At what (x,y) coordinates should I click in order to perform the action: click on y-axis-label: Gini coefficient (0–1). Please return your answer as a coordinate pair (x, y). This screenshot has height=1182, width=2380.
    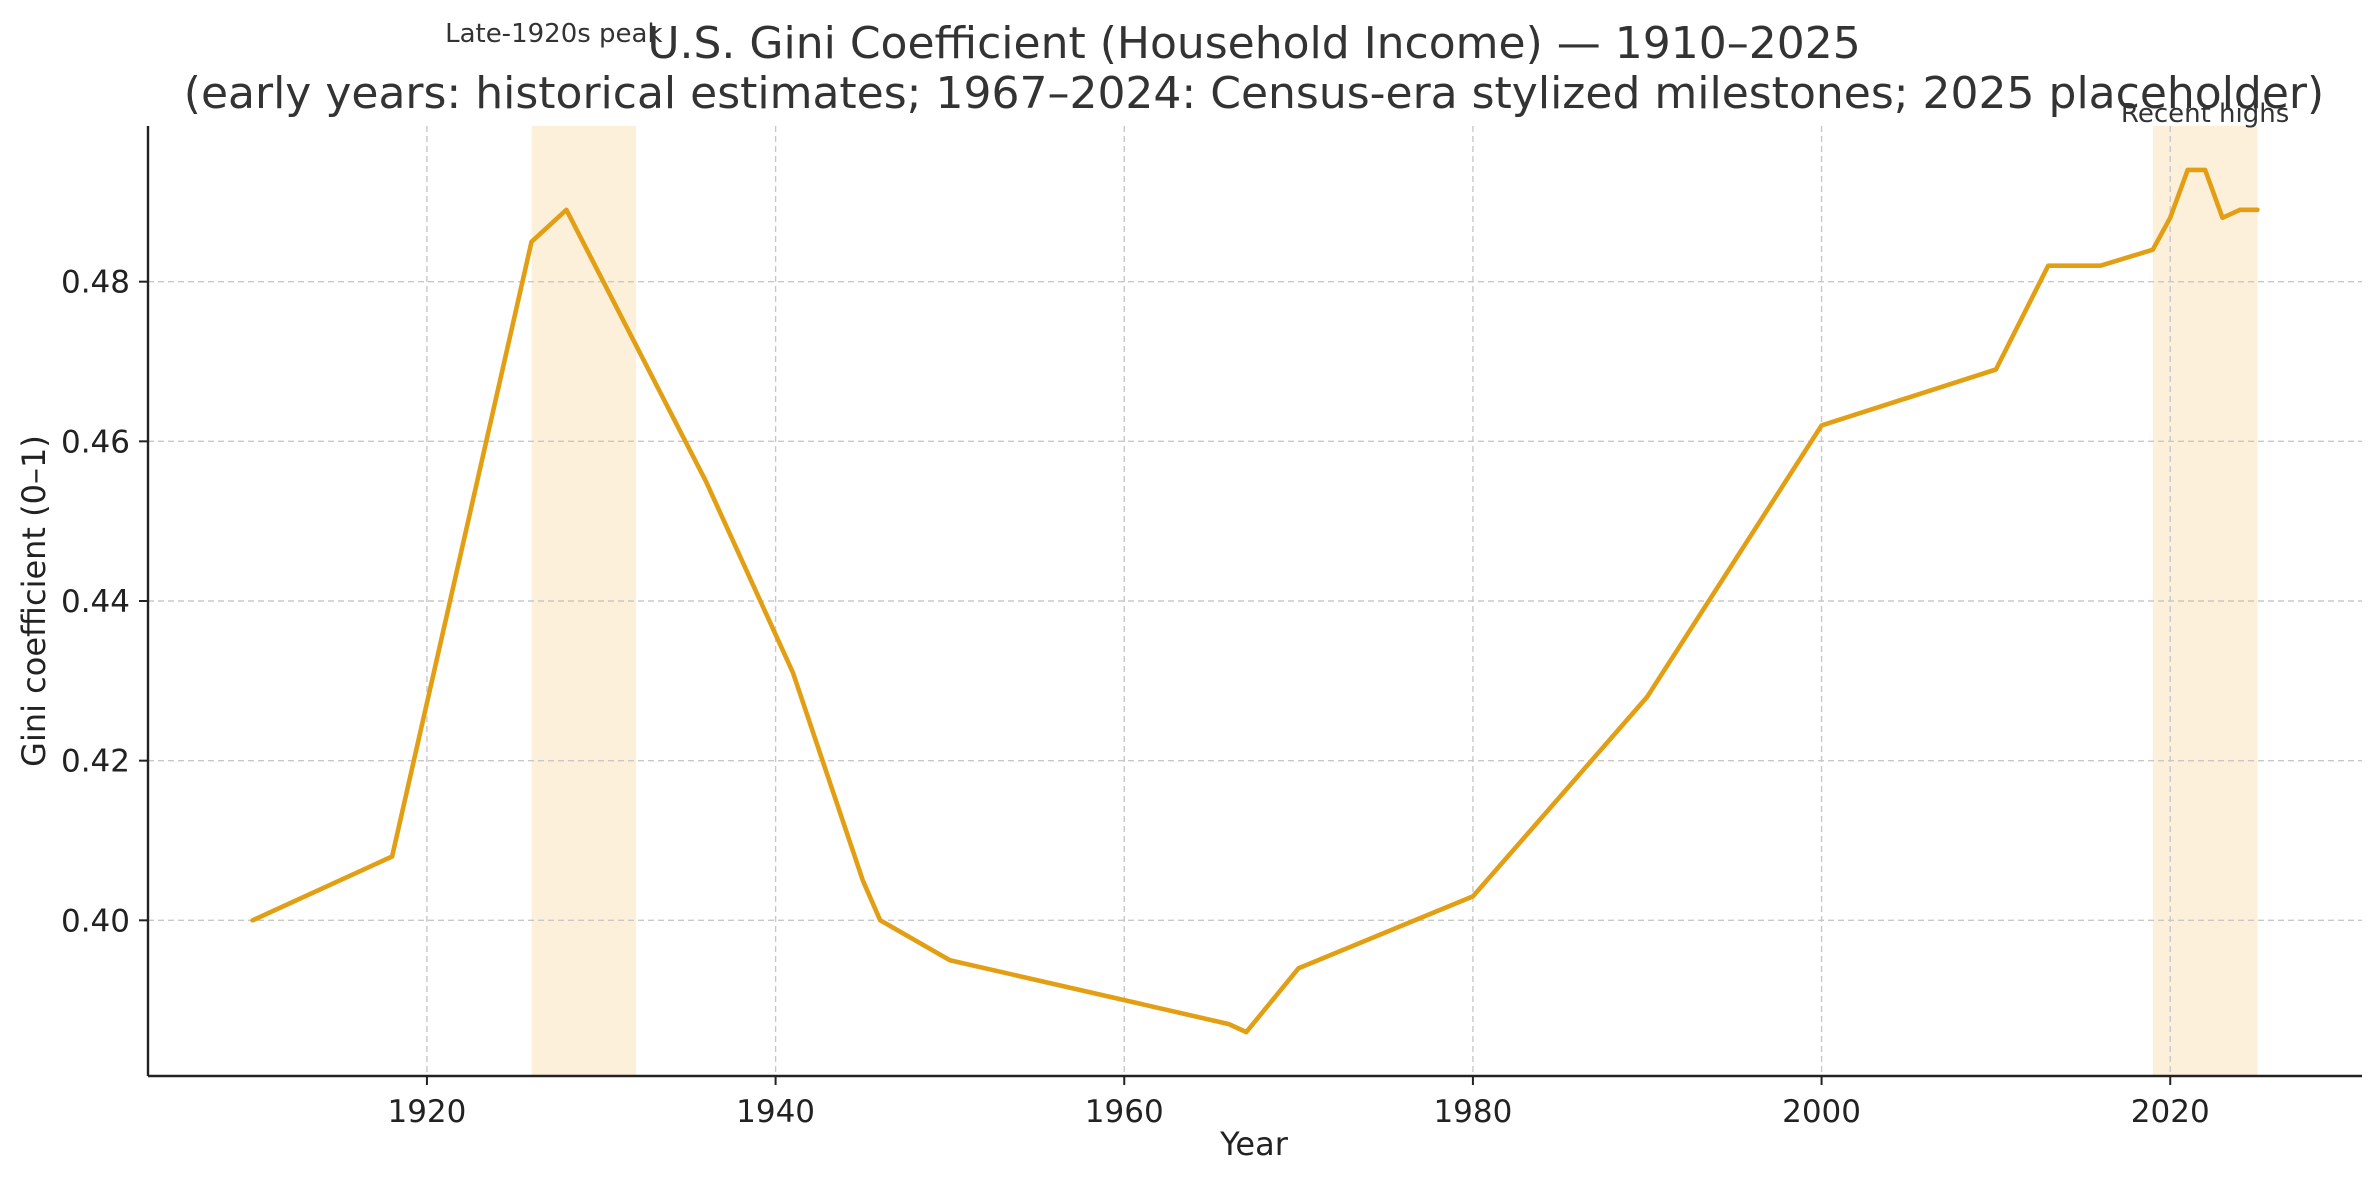
    Looking at the image, I should click on (34, 601).